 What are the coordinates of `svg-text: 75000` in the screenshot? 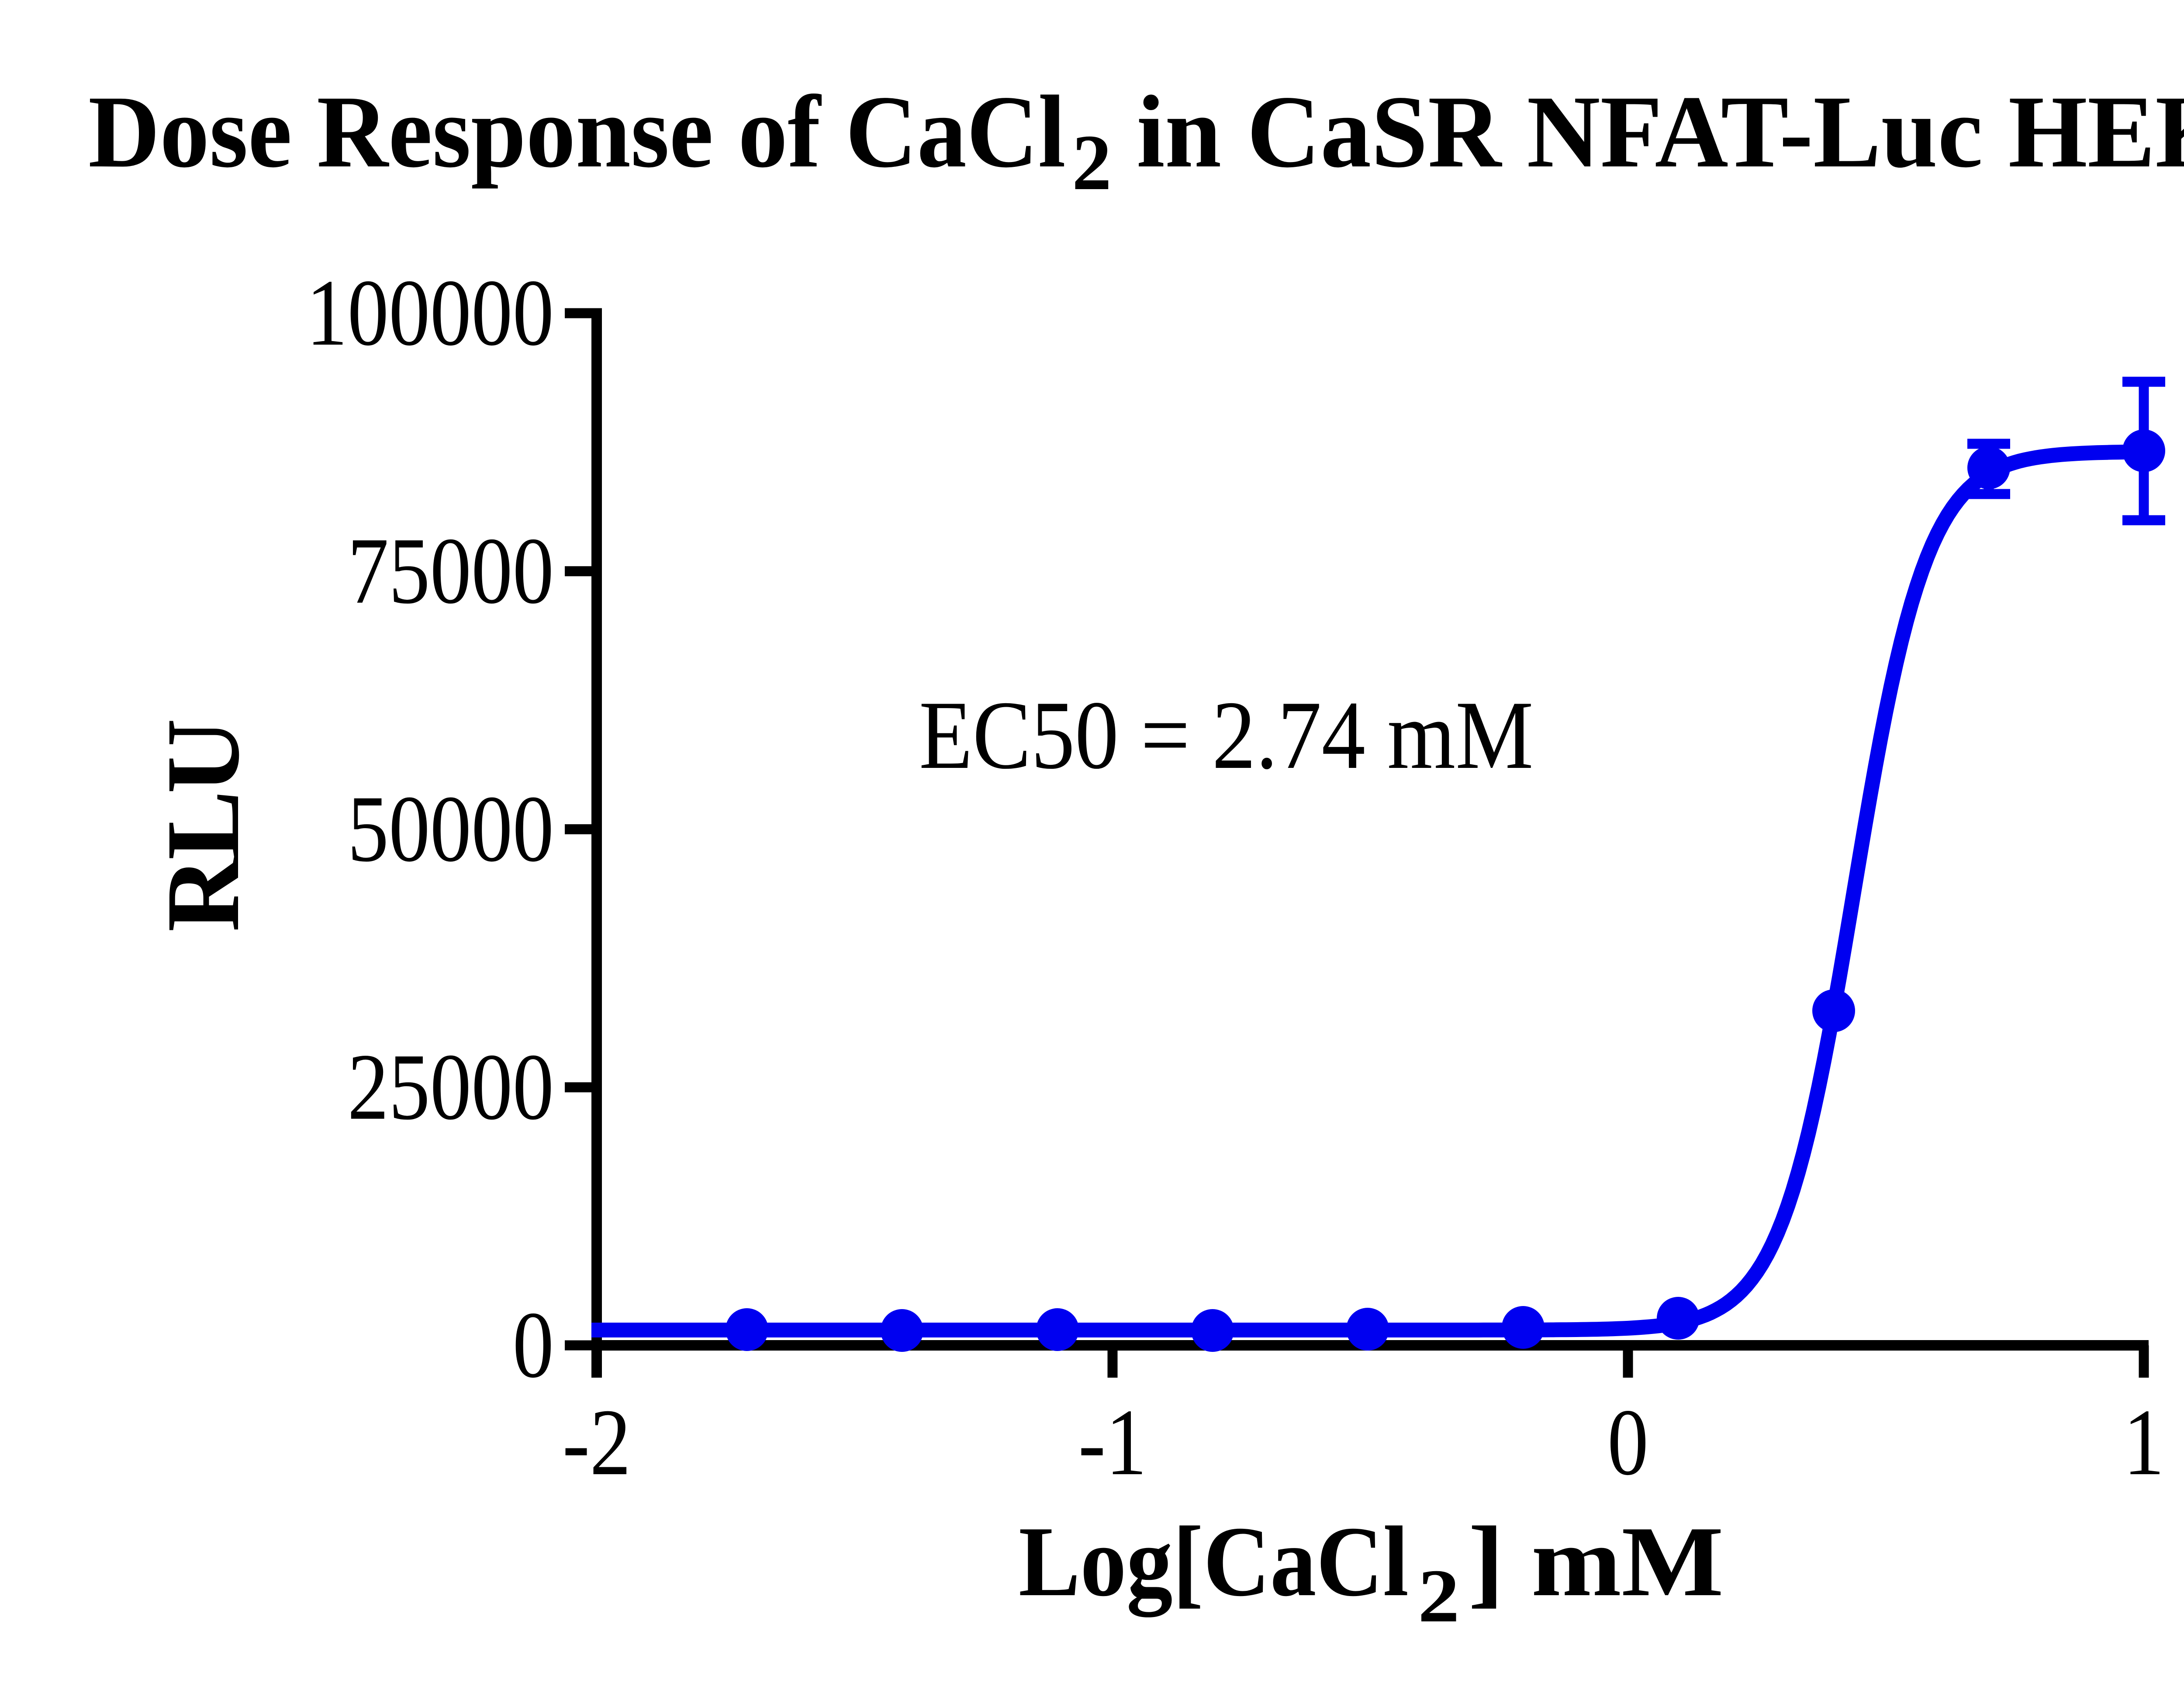 It's located at (451, 570).